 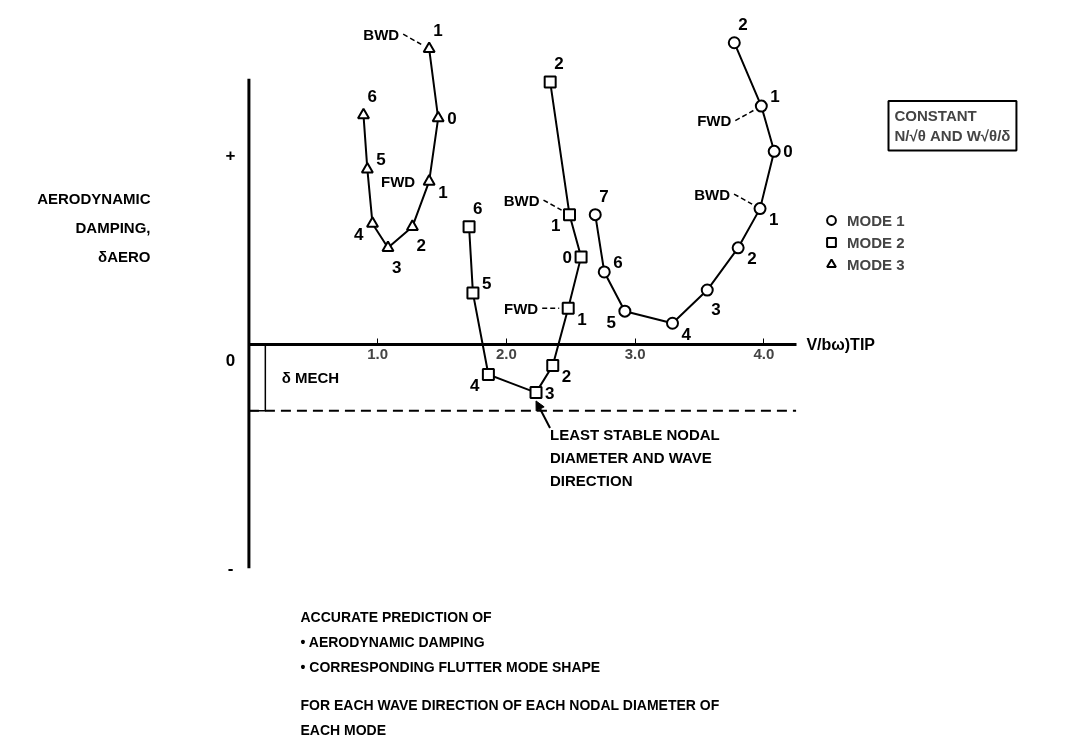 What do you see at coordinates (310, 378) in the screenshot?
I see `ref-line-label: δ MECH` at bounding box center [310, 378].